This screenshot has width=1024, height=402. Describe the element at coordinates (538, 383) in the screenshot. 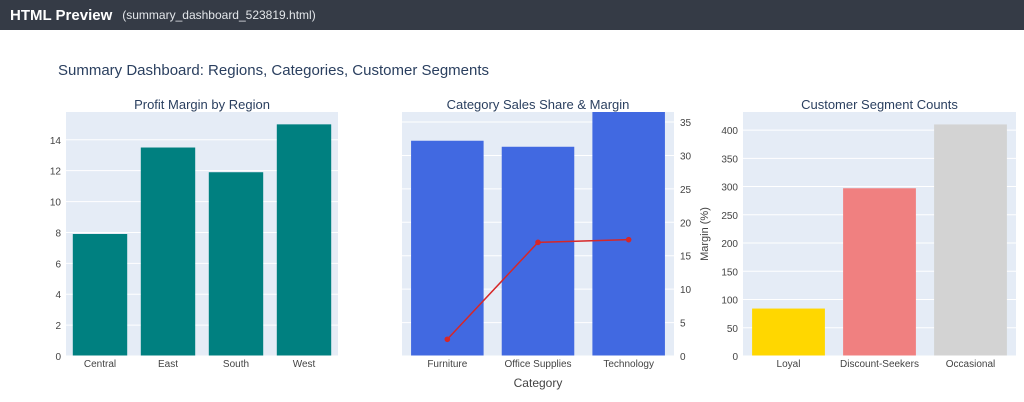

I see `x-axis-label: Category` at that location.